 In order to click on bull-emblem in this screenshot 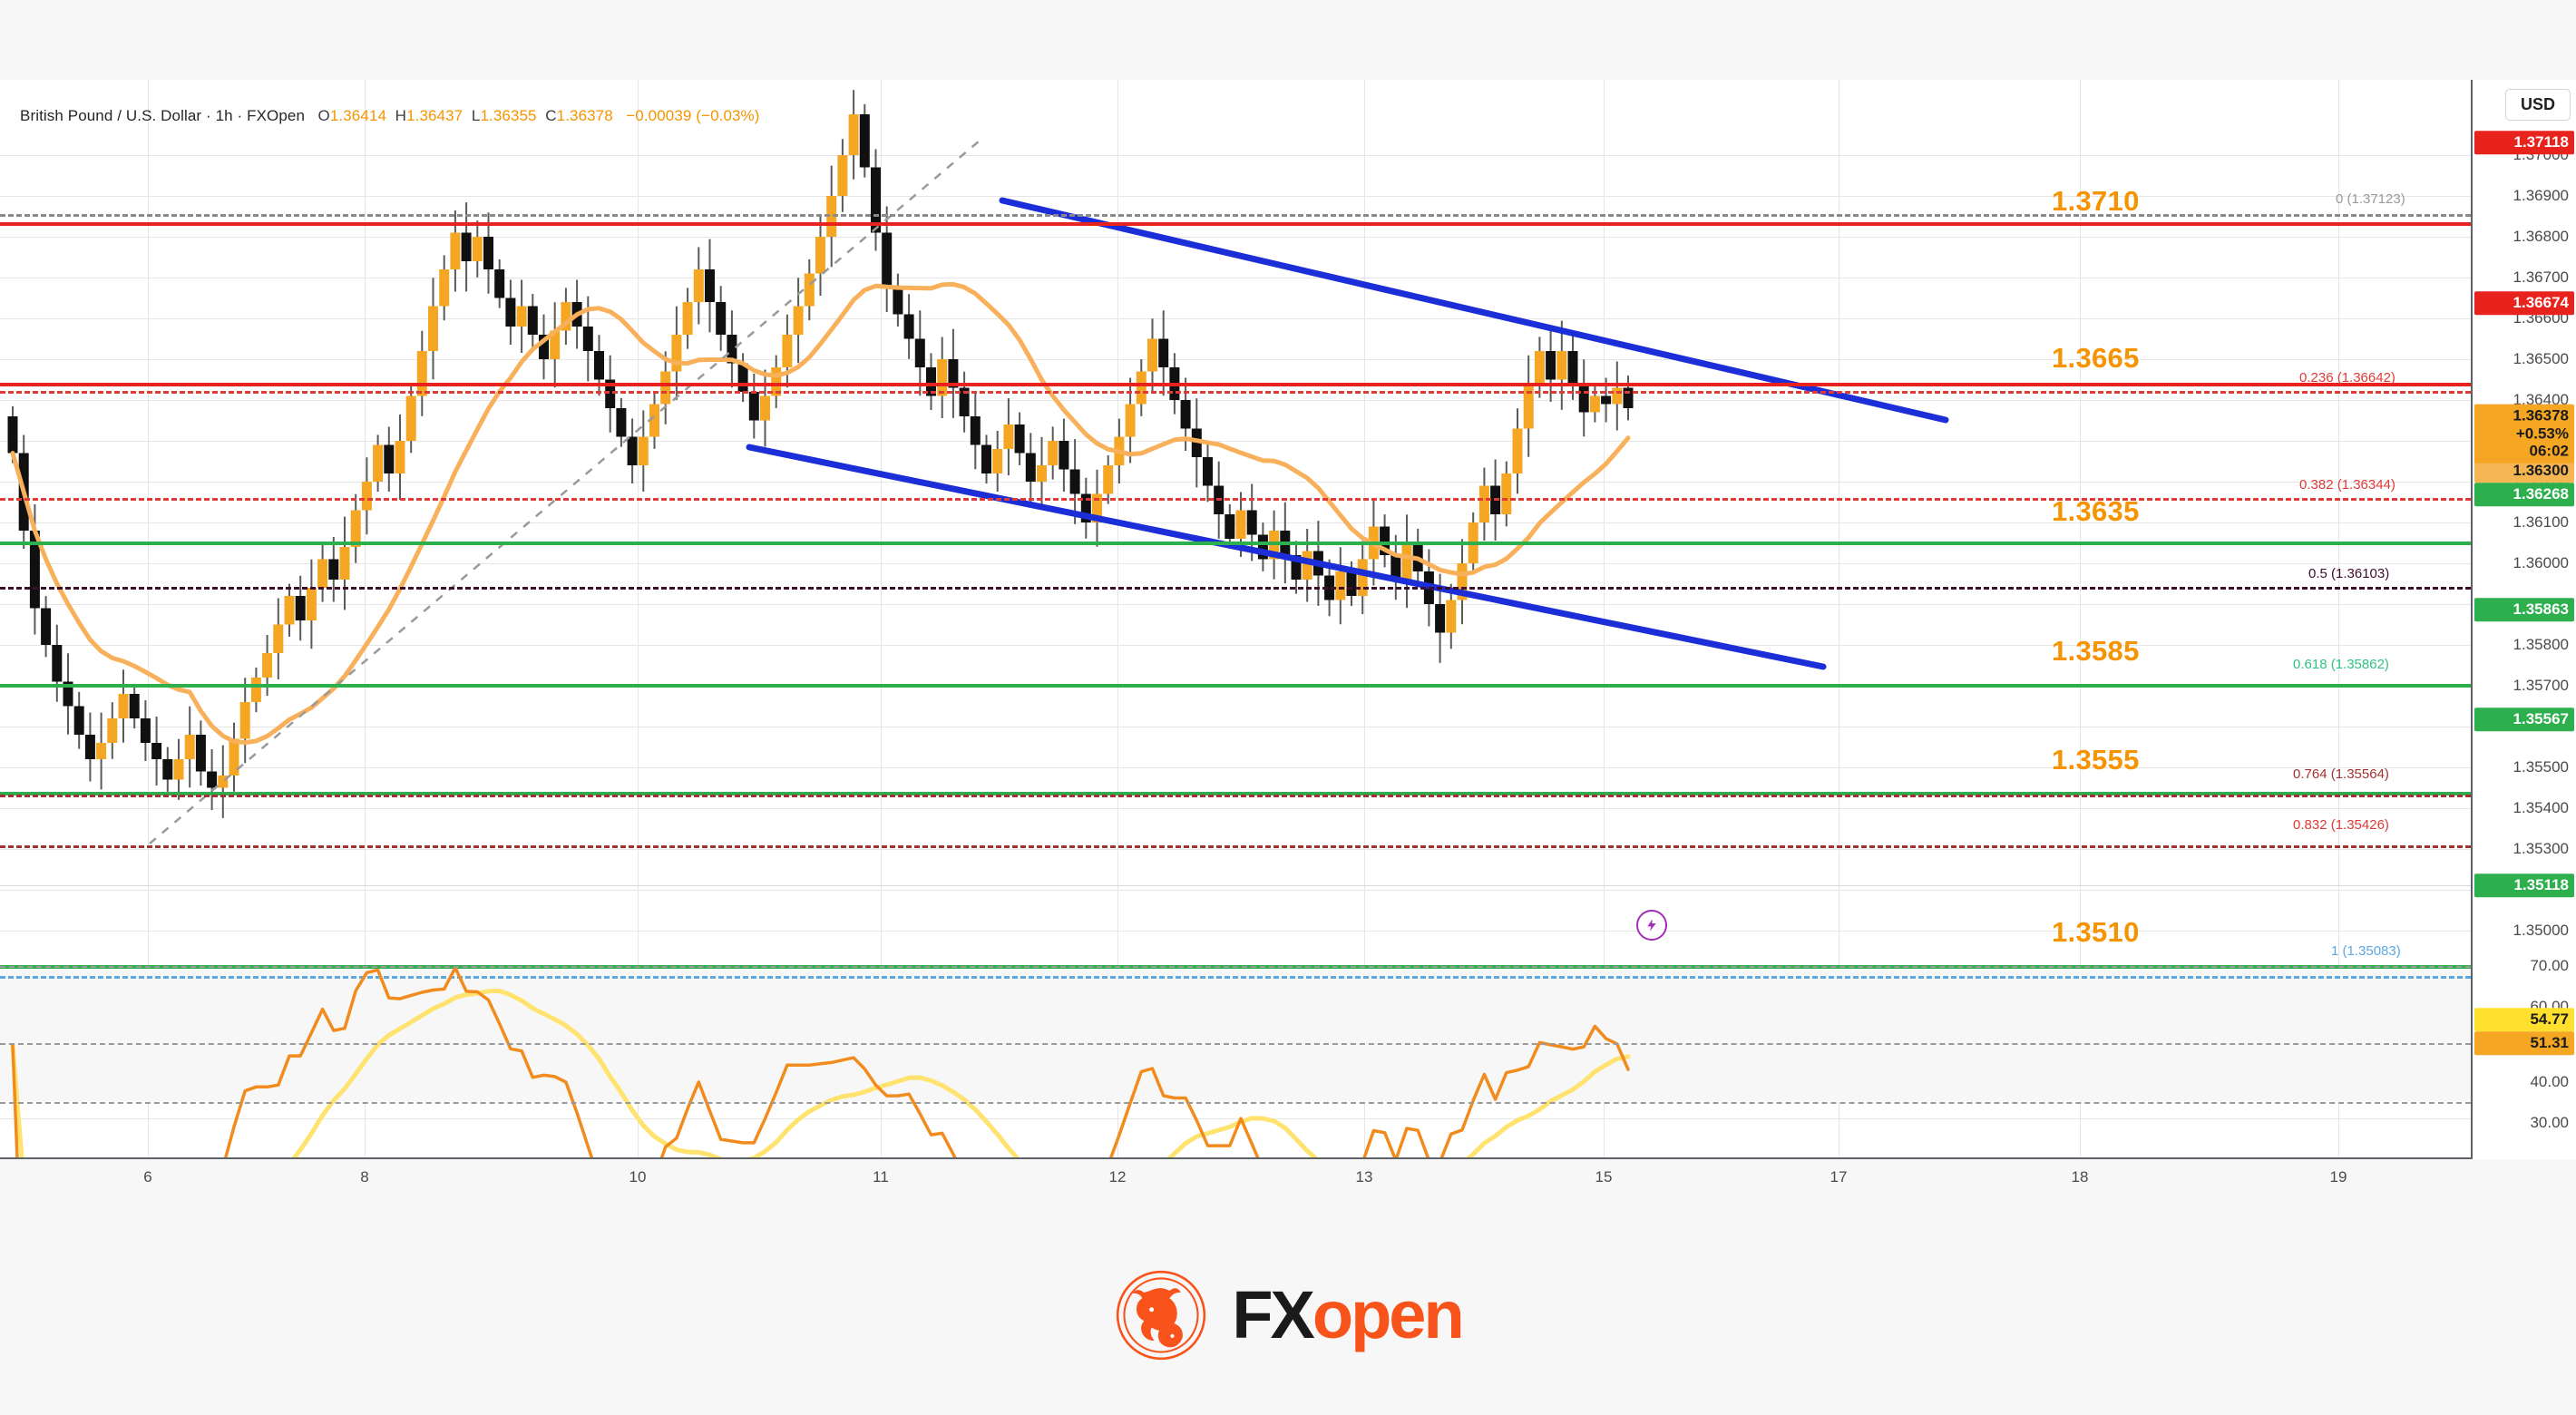, I will do `click(1161, 1315)`.